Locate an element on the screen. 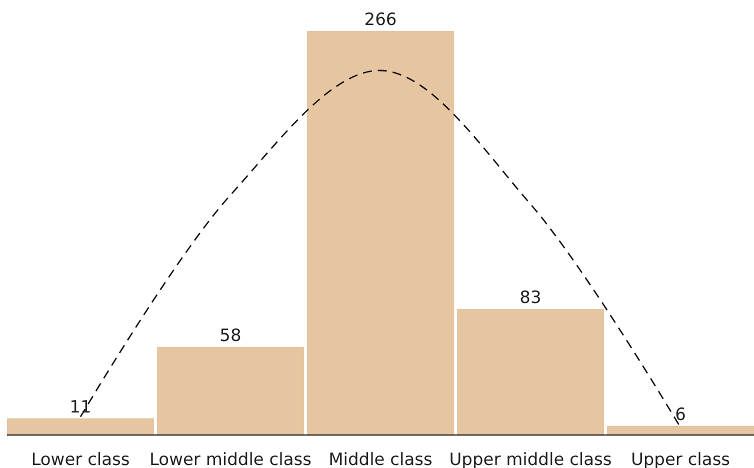 The width and height of the screenshot is (754, 468). data-label: 58 is located at coordinates (231, 336).